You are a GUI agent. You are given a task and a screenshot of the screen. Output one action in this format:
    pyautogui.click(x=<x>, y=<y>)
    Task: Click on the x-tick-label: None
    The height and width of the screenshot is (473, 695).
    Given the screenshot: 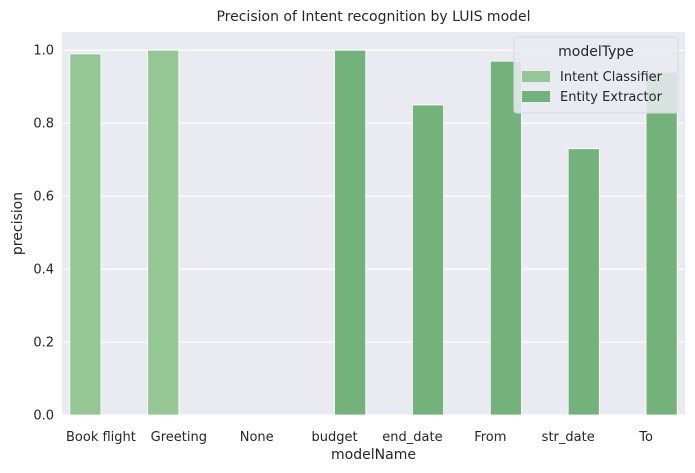 What is the action you would take?
    pyautogui.click(x=257, y=437)
    